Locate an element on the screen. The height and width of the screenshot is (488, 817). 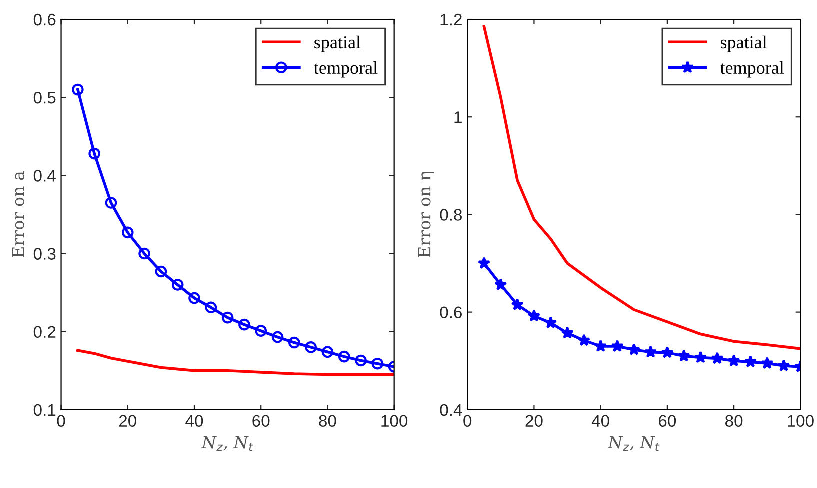
line-series is located at coordinates (235, 362).